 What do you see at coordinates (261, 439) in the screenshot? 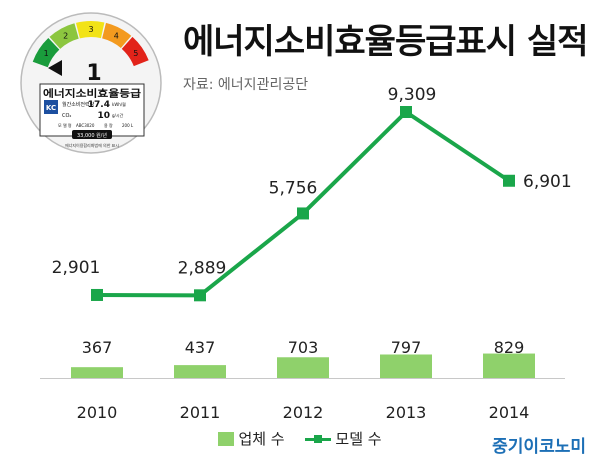
I see `legend-label-bar: 업체 수` at bounding box center [261, 439].